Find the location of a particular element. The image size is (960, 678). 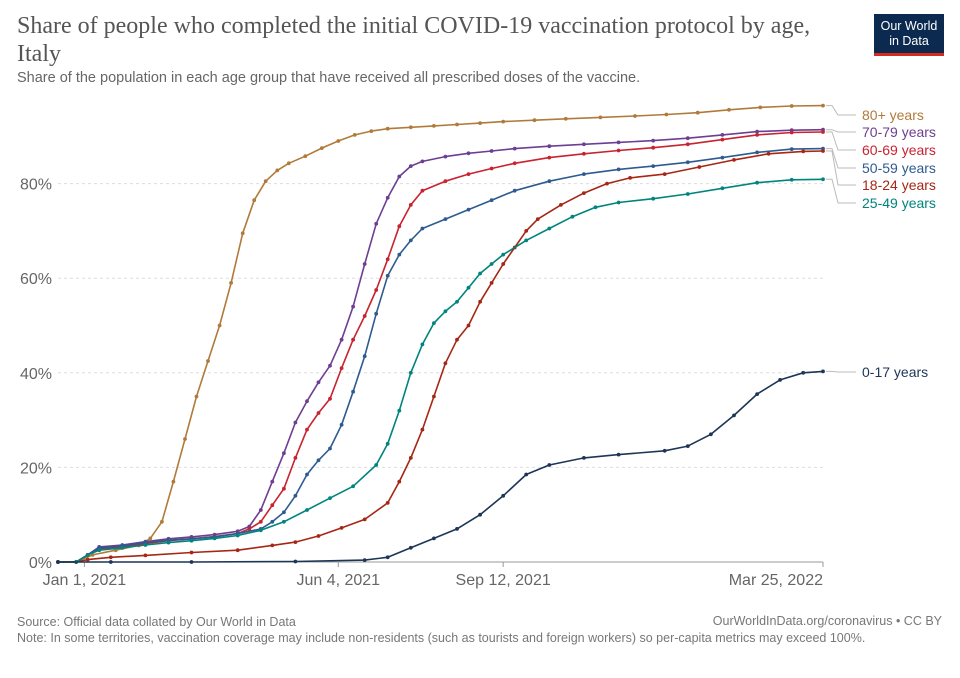

y-tick-label: 60% is located at coordinates (36, 279).